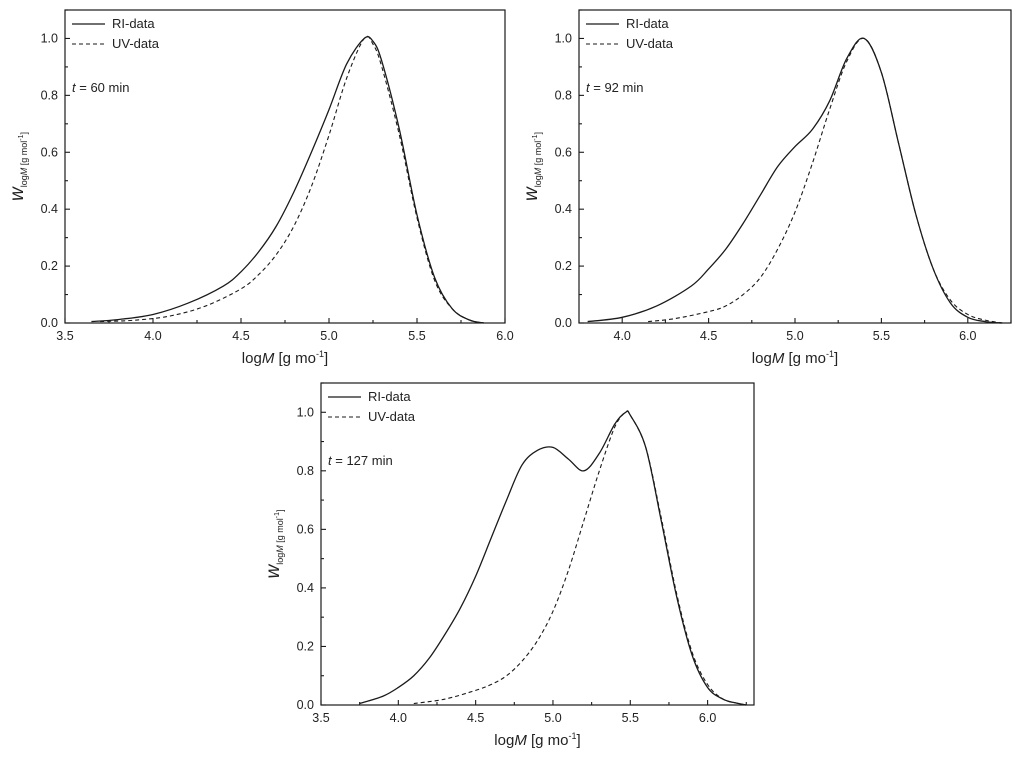 The width and height of the screenshot is (1024, 772). I want to click on time-annotation: t = 60 min, so click(100, 87).